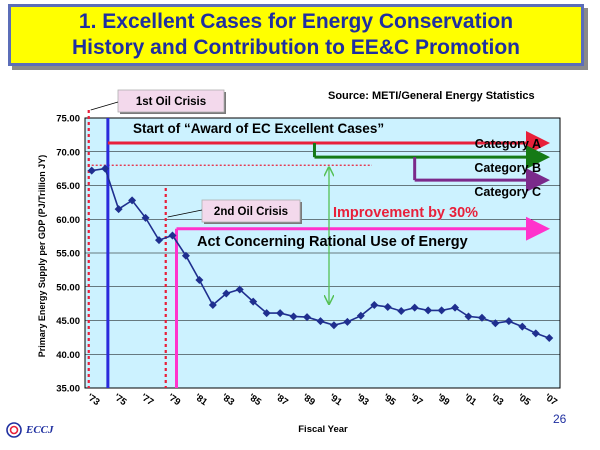 The height and width of the screenshot is (450, 600). I want to click on oil-crisis-1-leader, so click(104, 106).